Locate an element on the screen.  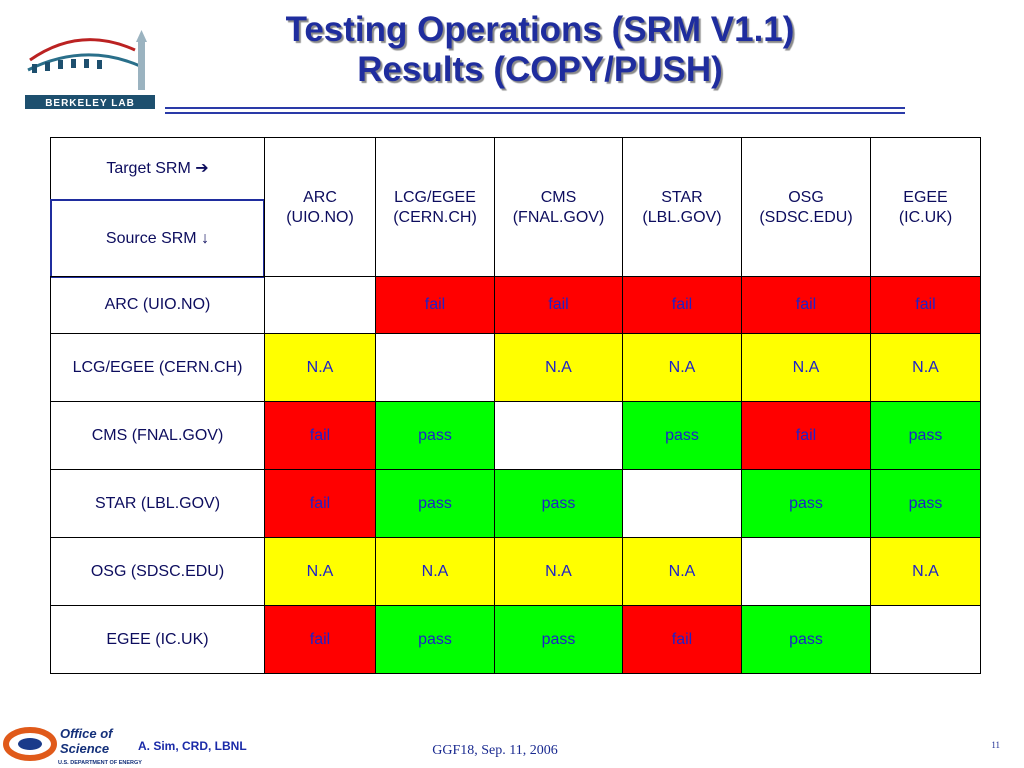
source-label: Source SRM ↓ is located at coordinates (157, 238).